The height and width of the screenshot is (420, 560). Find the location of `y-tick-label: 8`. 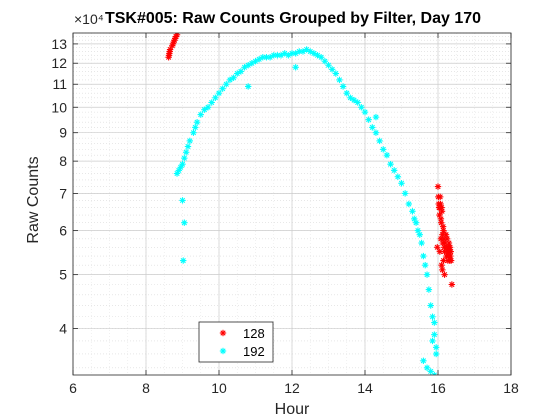

y-tick-label: 8 is located at coordinates (63, 161).